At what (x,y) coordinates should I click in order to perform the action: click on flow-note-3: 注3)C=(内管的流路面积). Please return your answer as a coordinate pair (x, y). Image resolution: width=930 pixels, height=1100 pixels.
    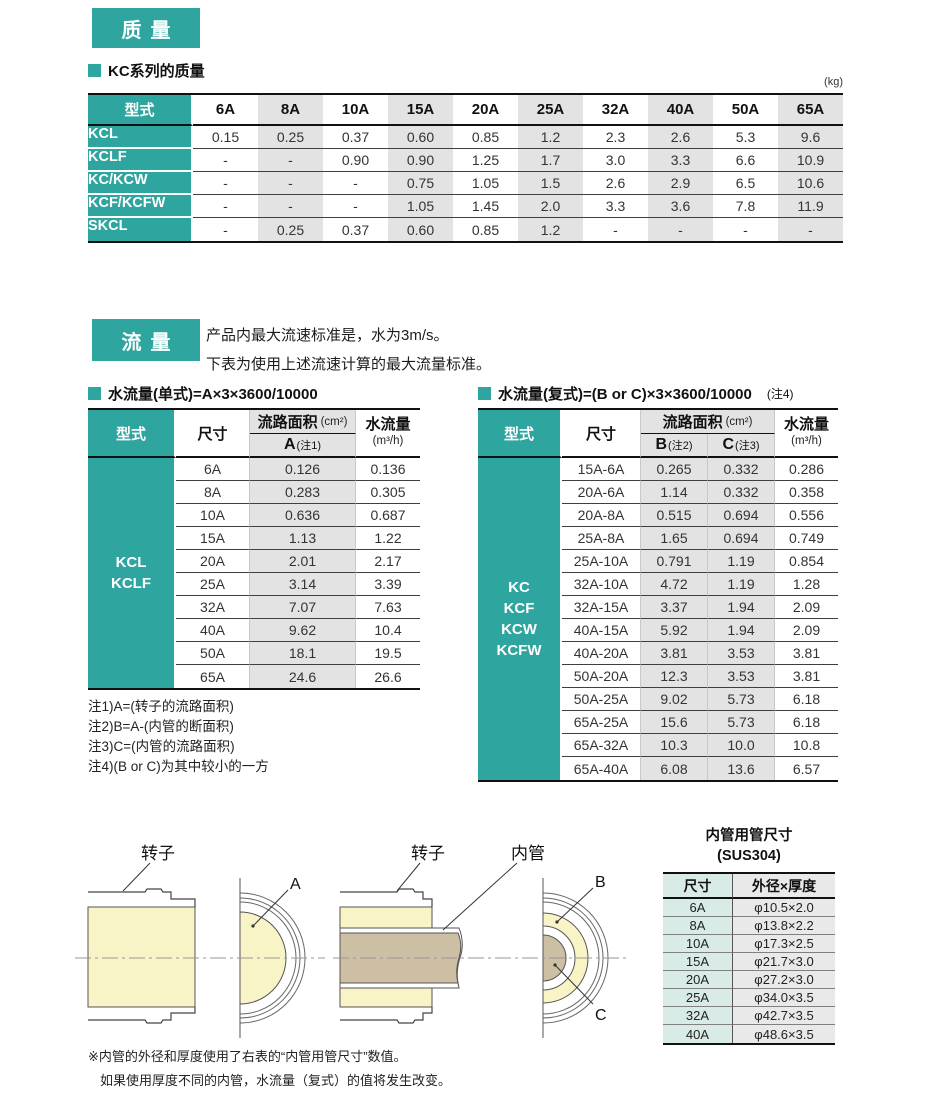
    Looking at the image, I should click on (161, 746).